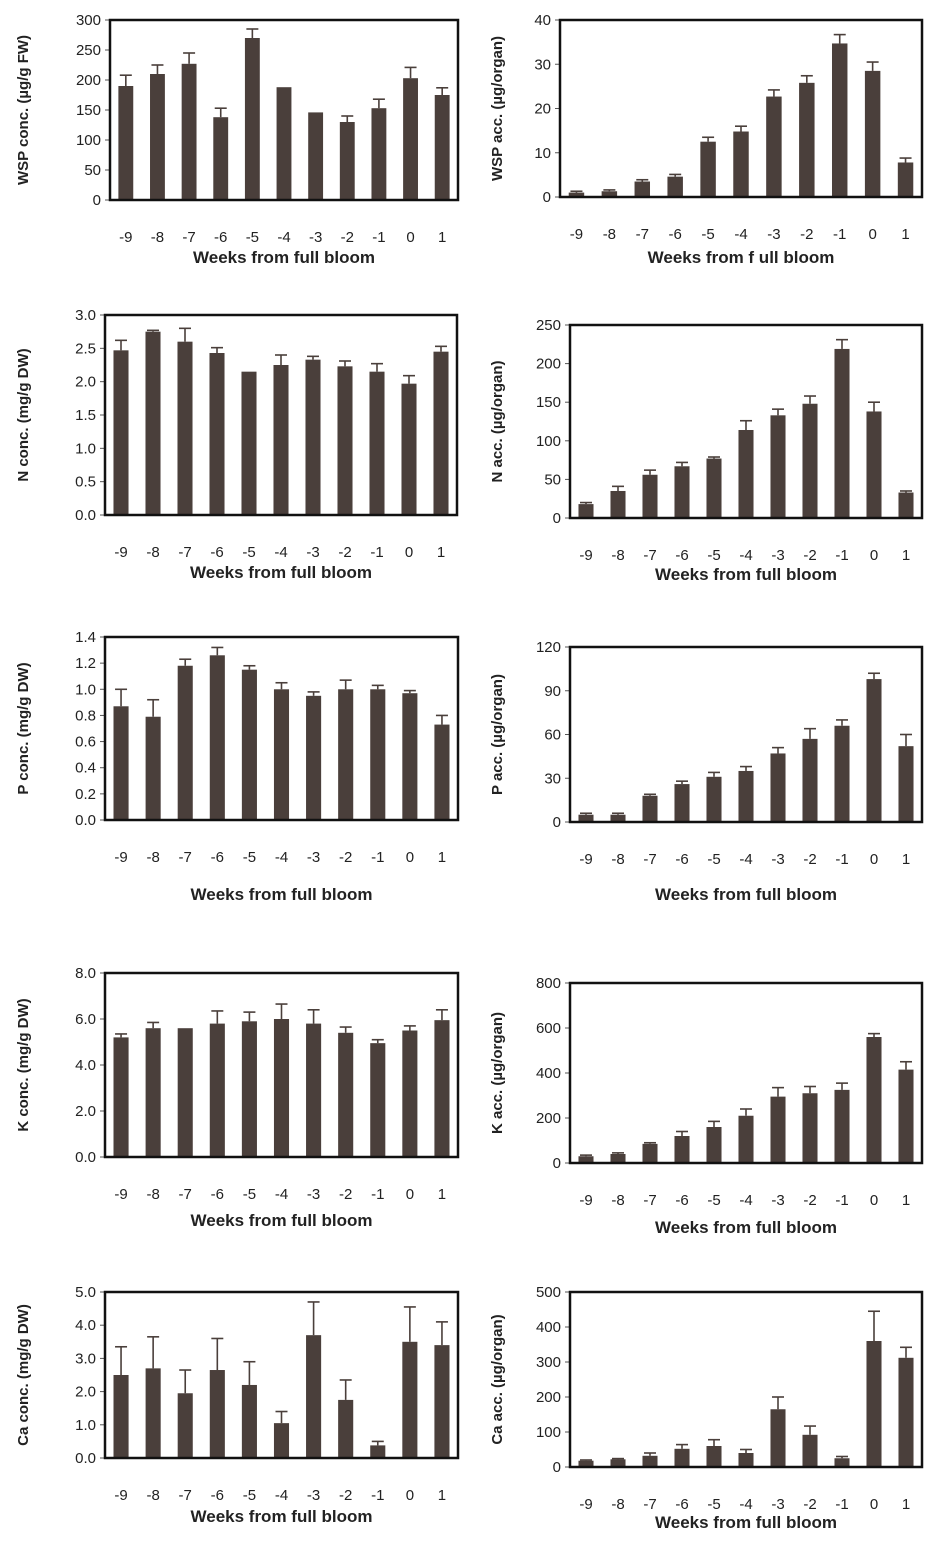 This screenshot has height=1541, width=927. What do you see at coordinates (85, 1292) in the screenshot?
I see `y-tick-label: 5.0` at bounding box center [85, 1292].